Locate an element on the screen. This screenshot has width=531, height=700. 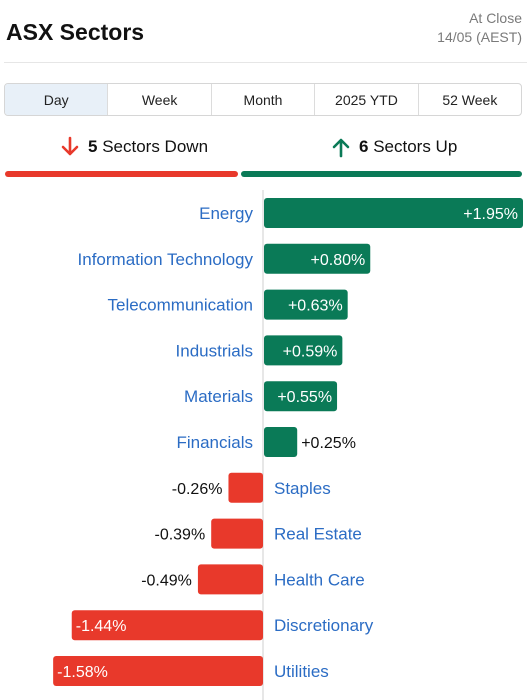
category-label-3: Industrials is located at coordinates (214, 350).